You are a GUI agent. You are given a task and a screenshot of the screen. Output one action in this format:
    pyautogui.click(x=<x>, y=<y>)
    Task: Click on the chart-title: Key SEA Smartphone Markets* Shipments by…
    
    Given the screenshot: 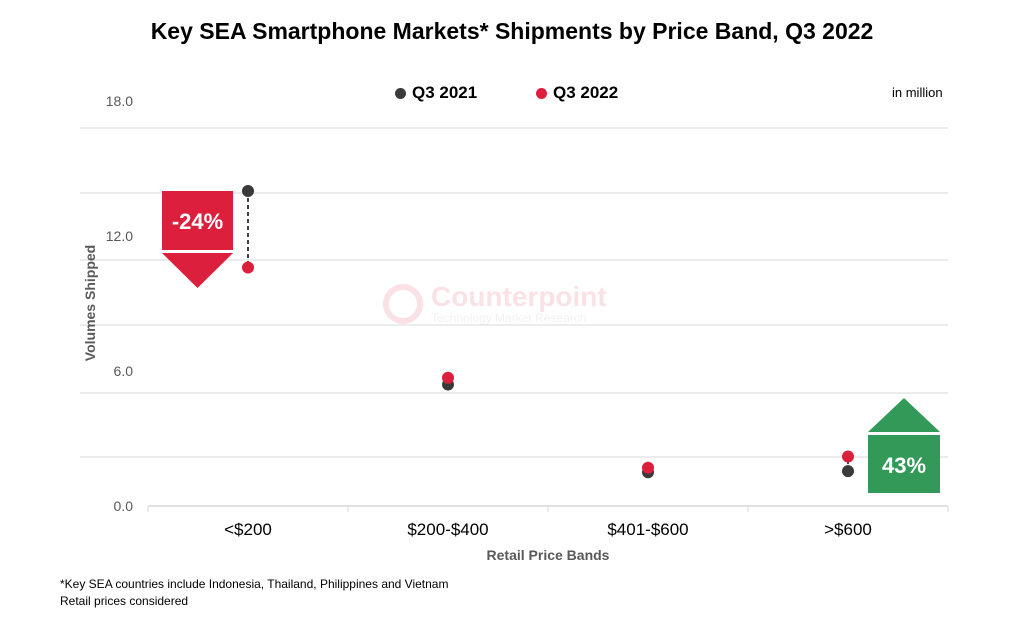 What is the action you would take?
    pyautogui.click(x=512, y=31)
    